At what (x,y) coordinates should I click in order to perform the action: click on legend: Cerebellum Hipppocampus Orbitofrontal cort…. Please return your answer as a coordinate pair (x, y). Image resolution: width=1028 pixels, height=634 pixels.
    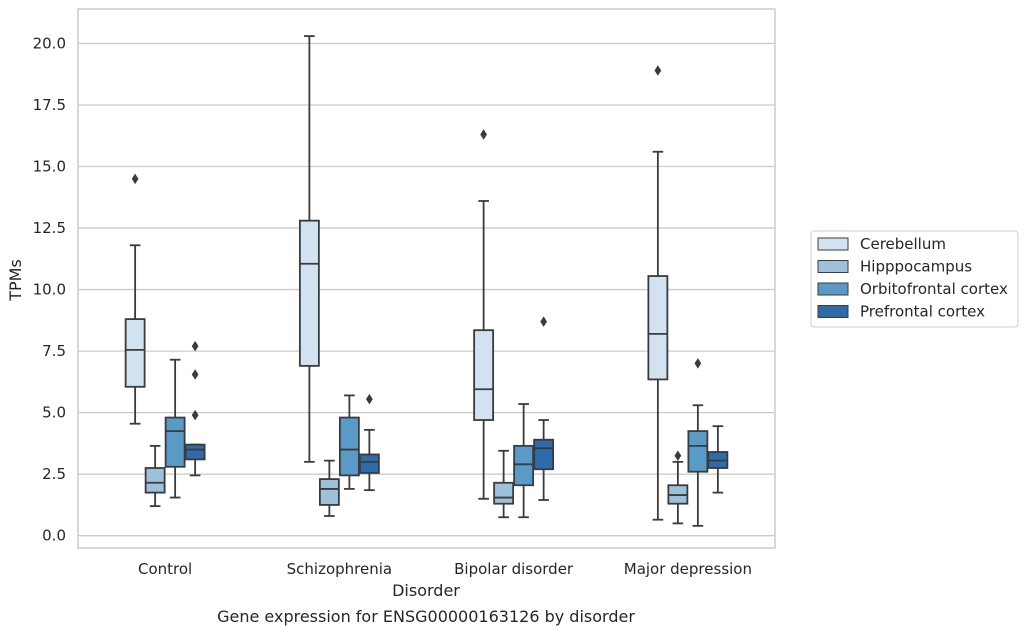
    Looking at the image, I should click on (914, 279).